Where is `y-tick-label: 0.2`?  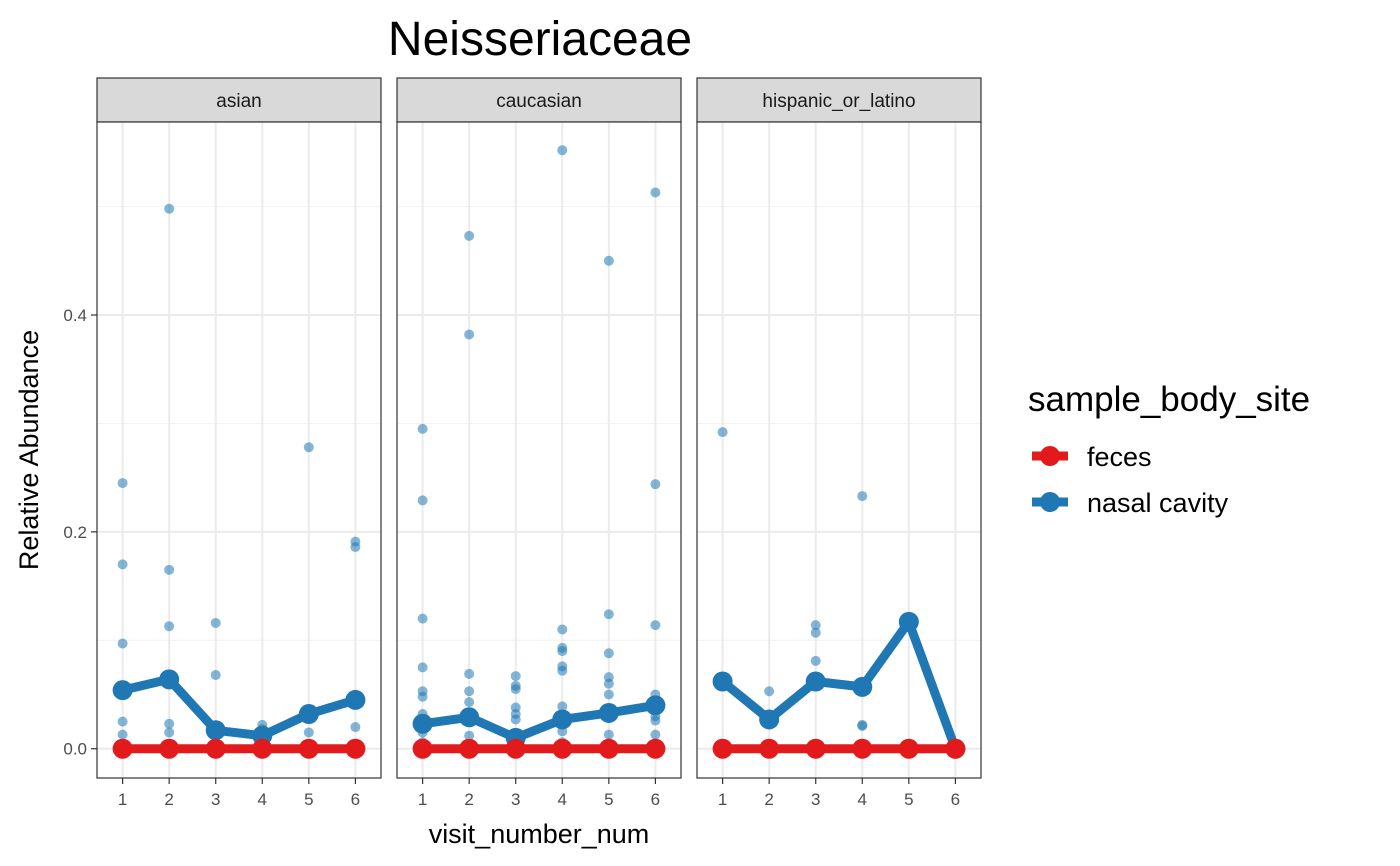 y-tick-label: 0.2 is located at coordinates (75, 532).